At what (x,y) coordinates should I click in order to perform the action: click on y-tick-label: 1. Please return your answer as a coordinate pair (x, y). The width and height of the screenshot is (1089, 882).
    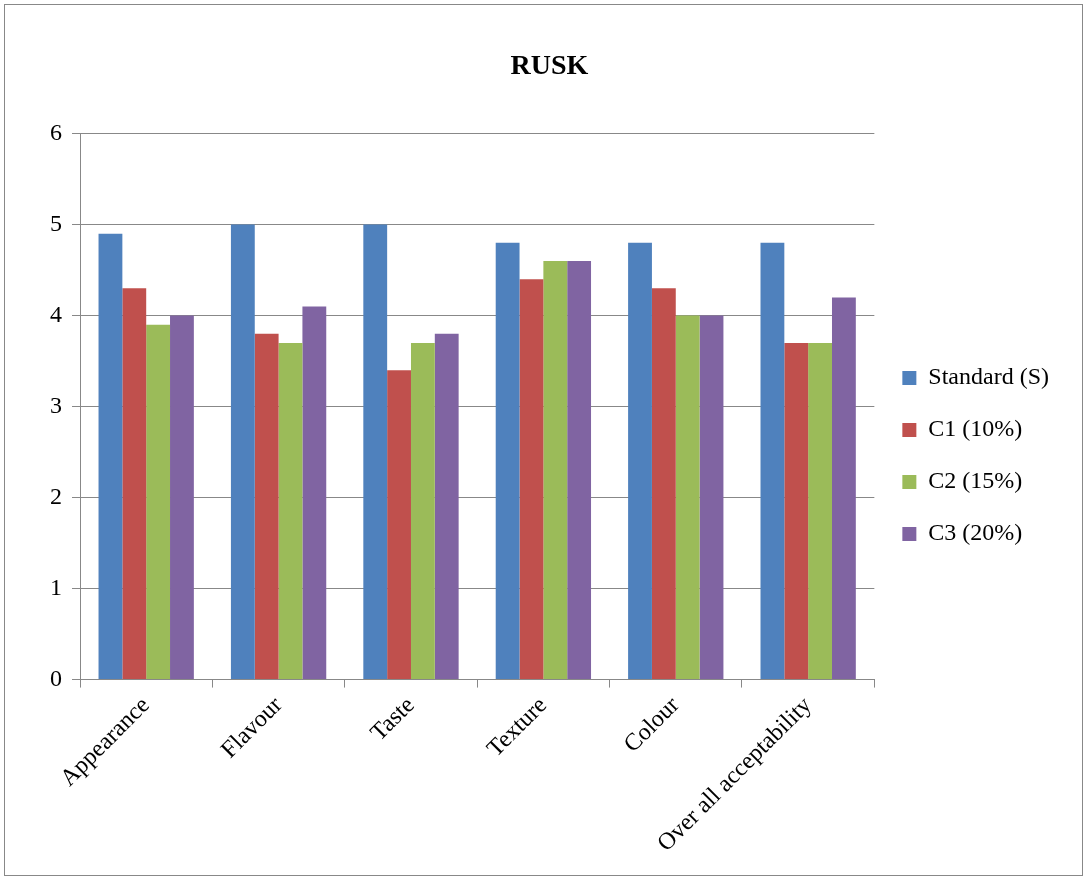
    Looking at the image, I should click on (56, 586).